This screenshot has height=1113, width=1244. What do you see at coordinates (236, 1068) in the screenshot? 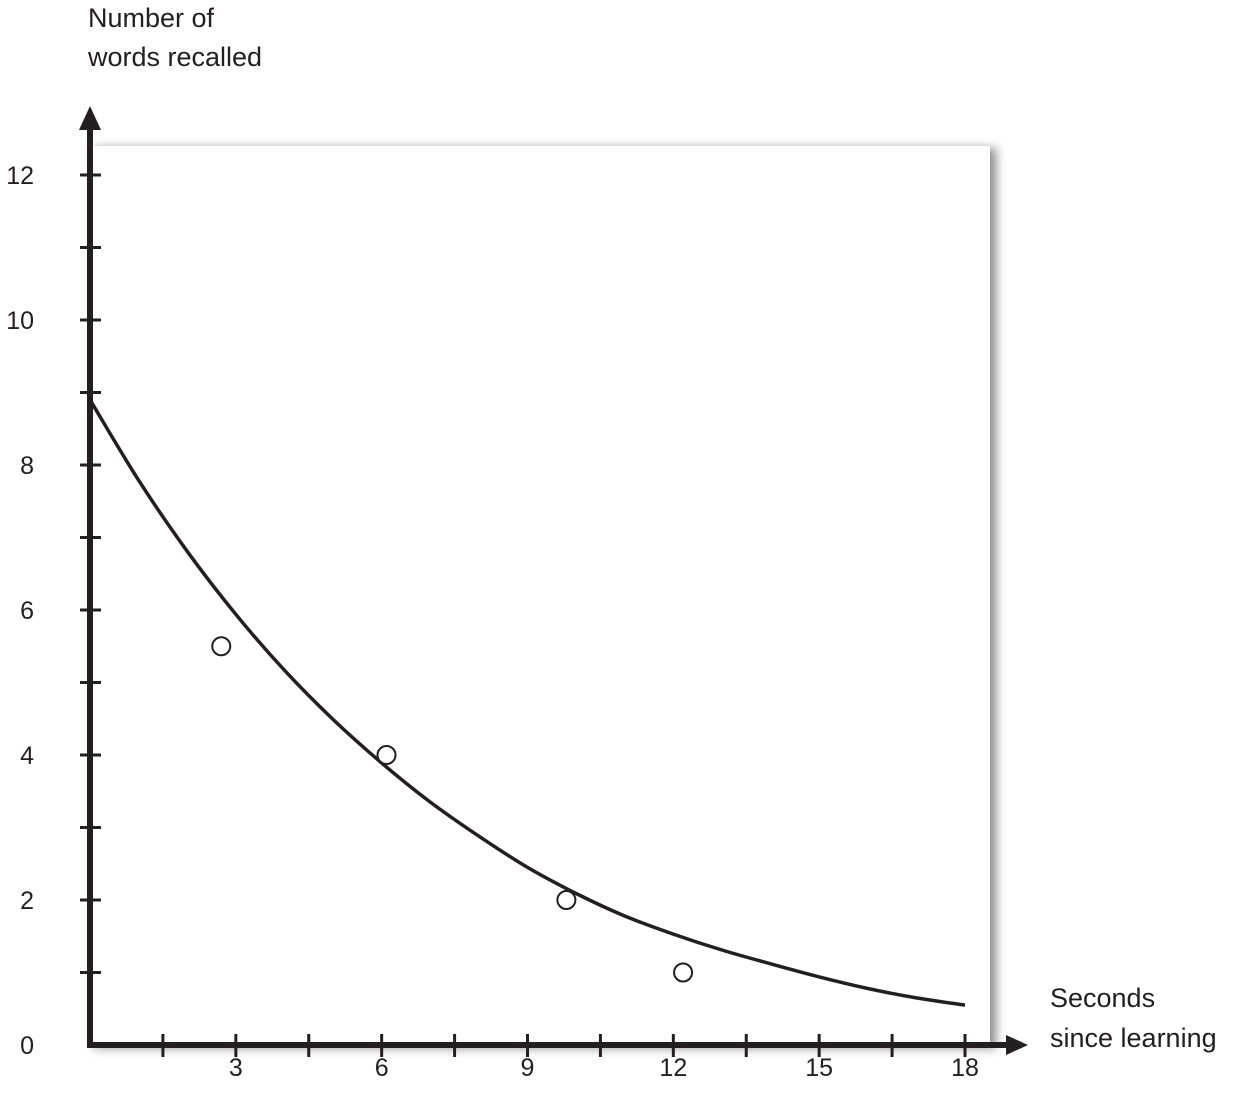
I see `x-tick-label: 3` at bounding box center [236, 1068].